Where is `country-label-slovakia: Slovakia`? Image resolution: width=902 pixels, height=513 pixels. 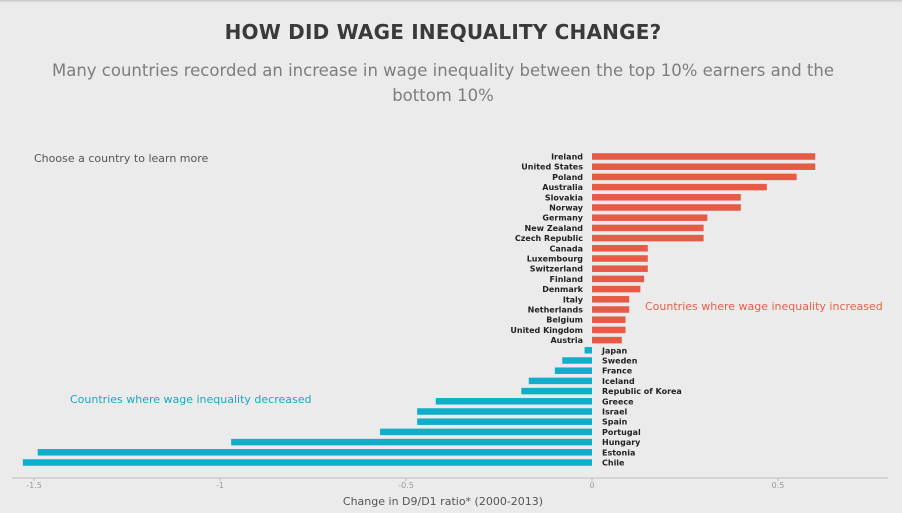
country-label-slovakia: Slovakia is located at coordinates (564, 197).